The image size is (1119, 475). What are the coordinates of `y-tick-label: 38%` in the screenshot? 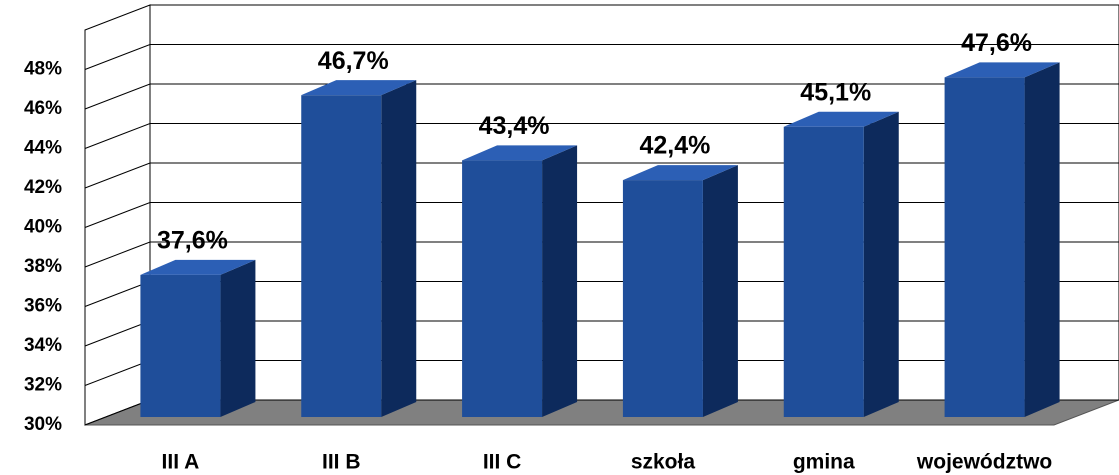 It's located at (43, 266).